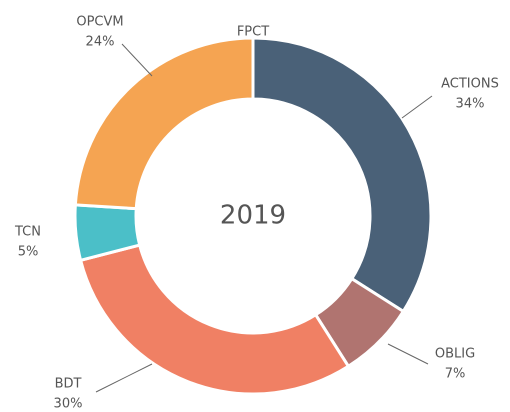 The image size is (510, 412). What do you see at coordinates (253, 216) in the screenshot?
I see `center-text: 2019` at bounding box center [253, 216].